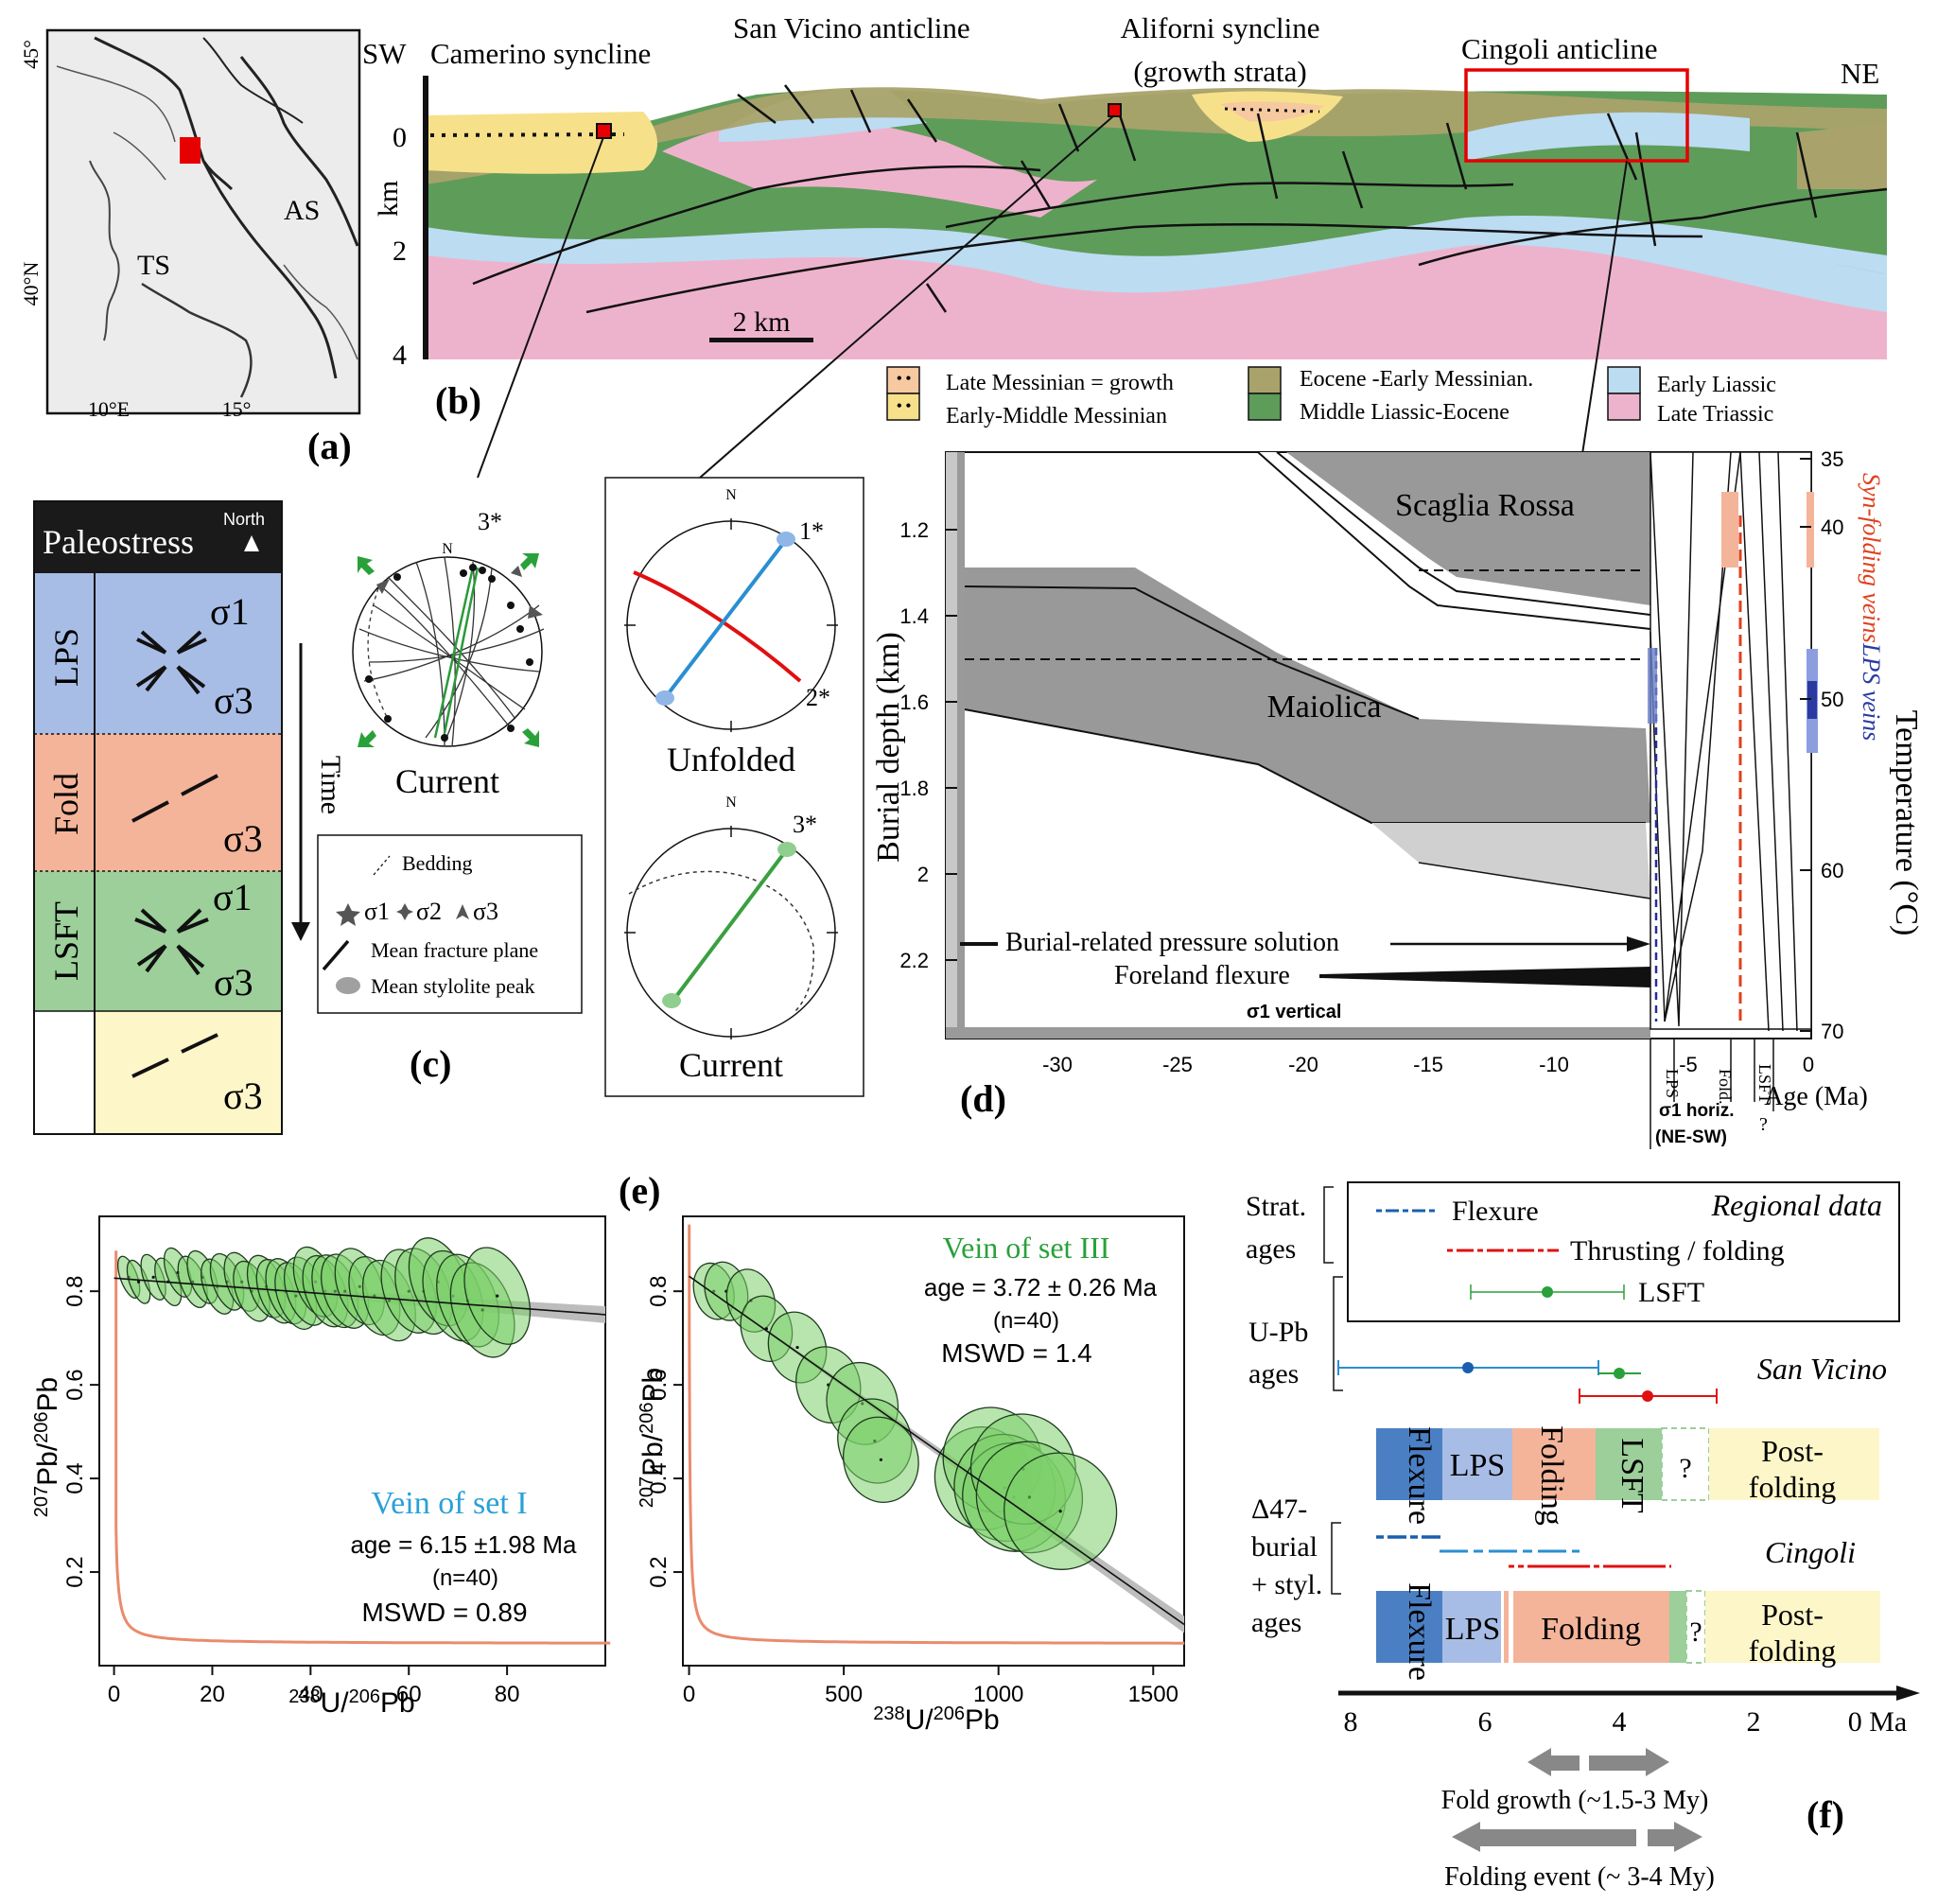 The image size is (1955, 1904). I want to click on c-folding: Folding, so click(1591, 1630).